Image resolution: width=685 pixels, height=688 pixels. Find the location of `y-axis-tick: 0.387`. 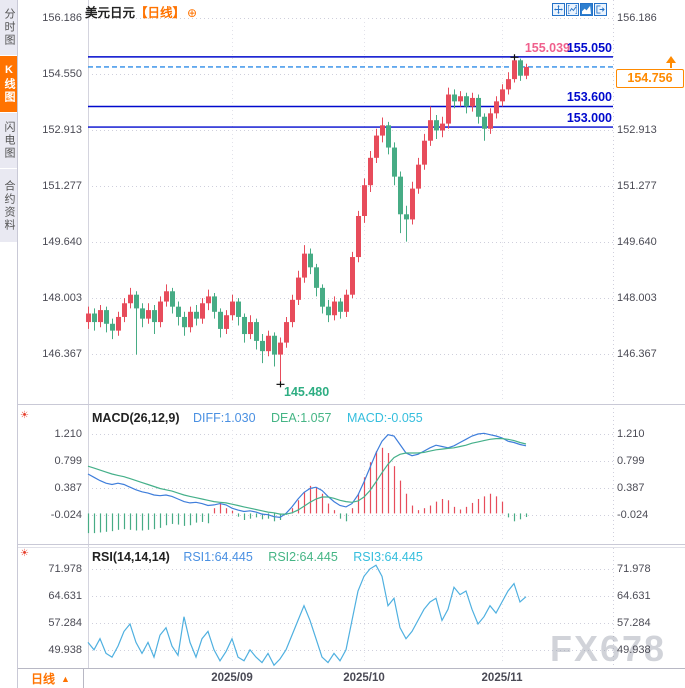

y-axis-tick: 0.387 is located at coordinates (68, 488).